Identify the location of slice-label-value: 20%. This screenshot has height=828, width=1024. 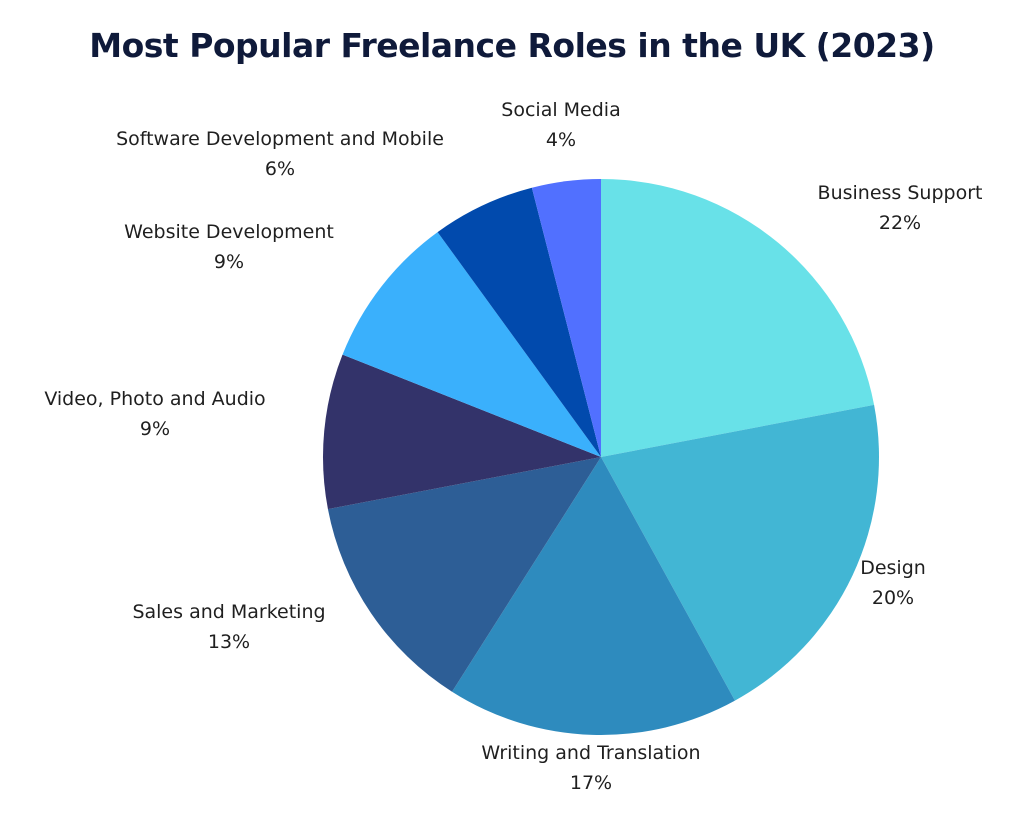
(893, 598).